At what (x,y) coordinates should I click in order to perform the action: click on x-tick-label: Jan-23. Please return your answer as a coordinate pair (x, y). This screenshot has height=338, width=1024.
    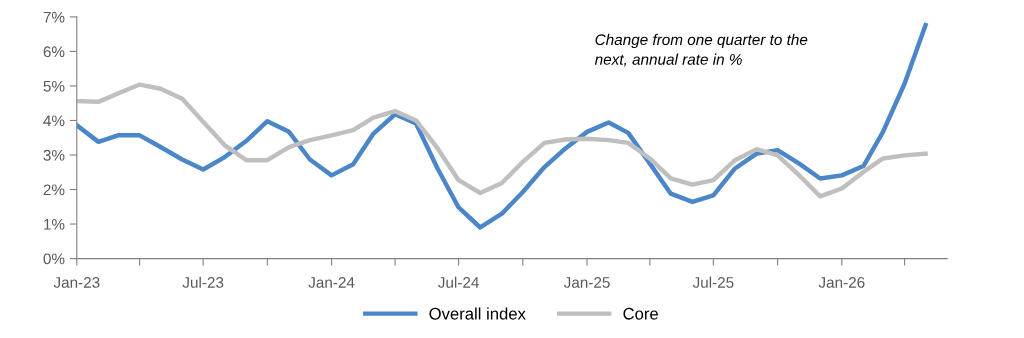
    Looking at the image, I should click on (76, 282).